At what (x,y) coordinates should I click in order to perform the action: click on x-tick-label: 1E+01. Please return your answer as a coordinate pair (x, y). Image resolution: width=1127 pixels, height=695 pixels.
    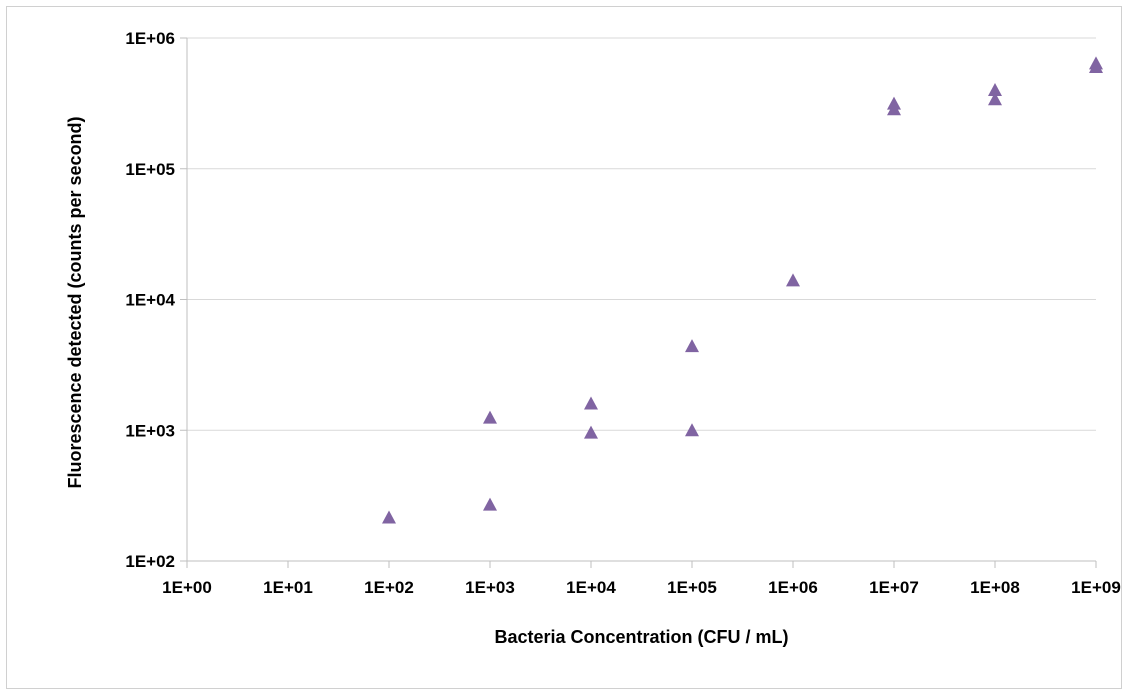
    Looking at the image, I should click on (288, 587).